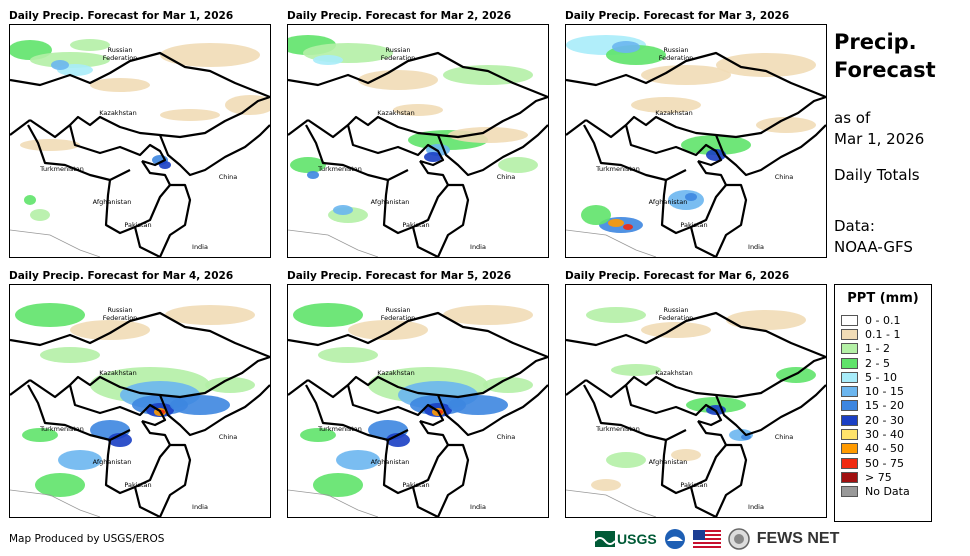 Image resolution: width=970 pixels, height=556 pixels. Describe the element at coordinates (879, 139) in the screenshot. I see `as-of-value: Mar 1, 2026` at that location.